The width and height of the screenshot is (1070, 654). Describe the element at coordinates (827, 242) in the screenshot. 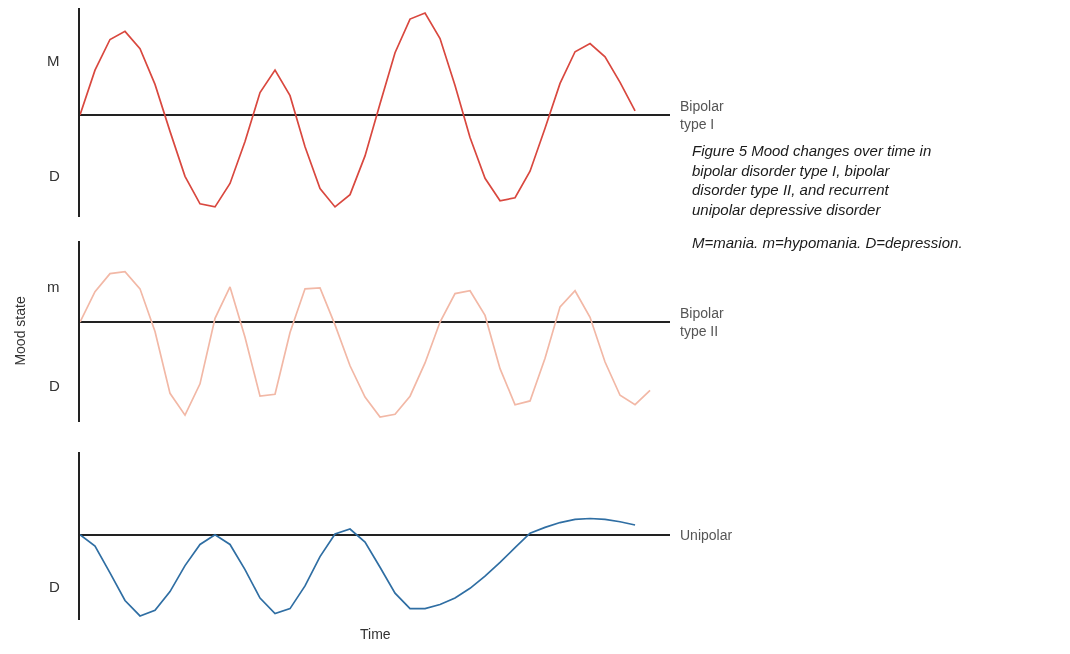

I see `text: M=mania. m=hypomania. D=depression.` at that location.